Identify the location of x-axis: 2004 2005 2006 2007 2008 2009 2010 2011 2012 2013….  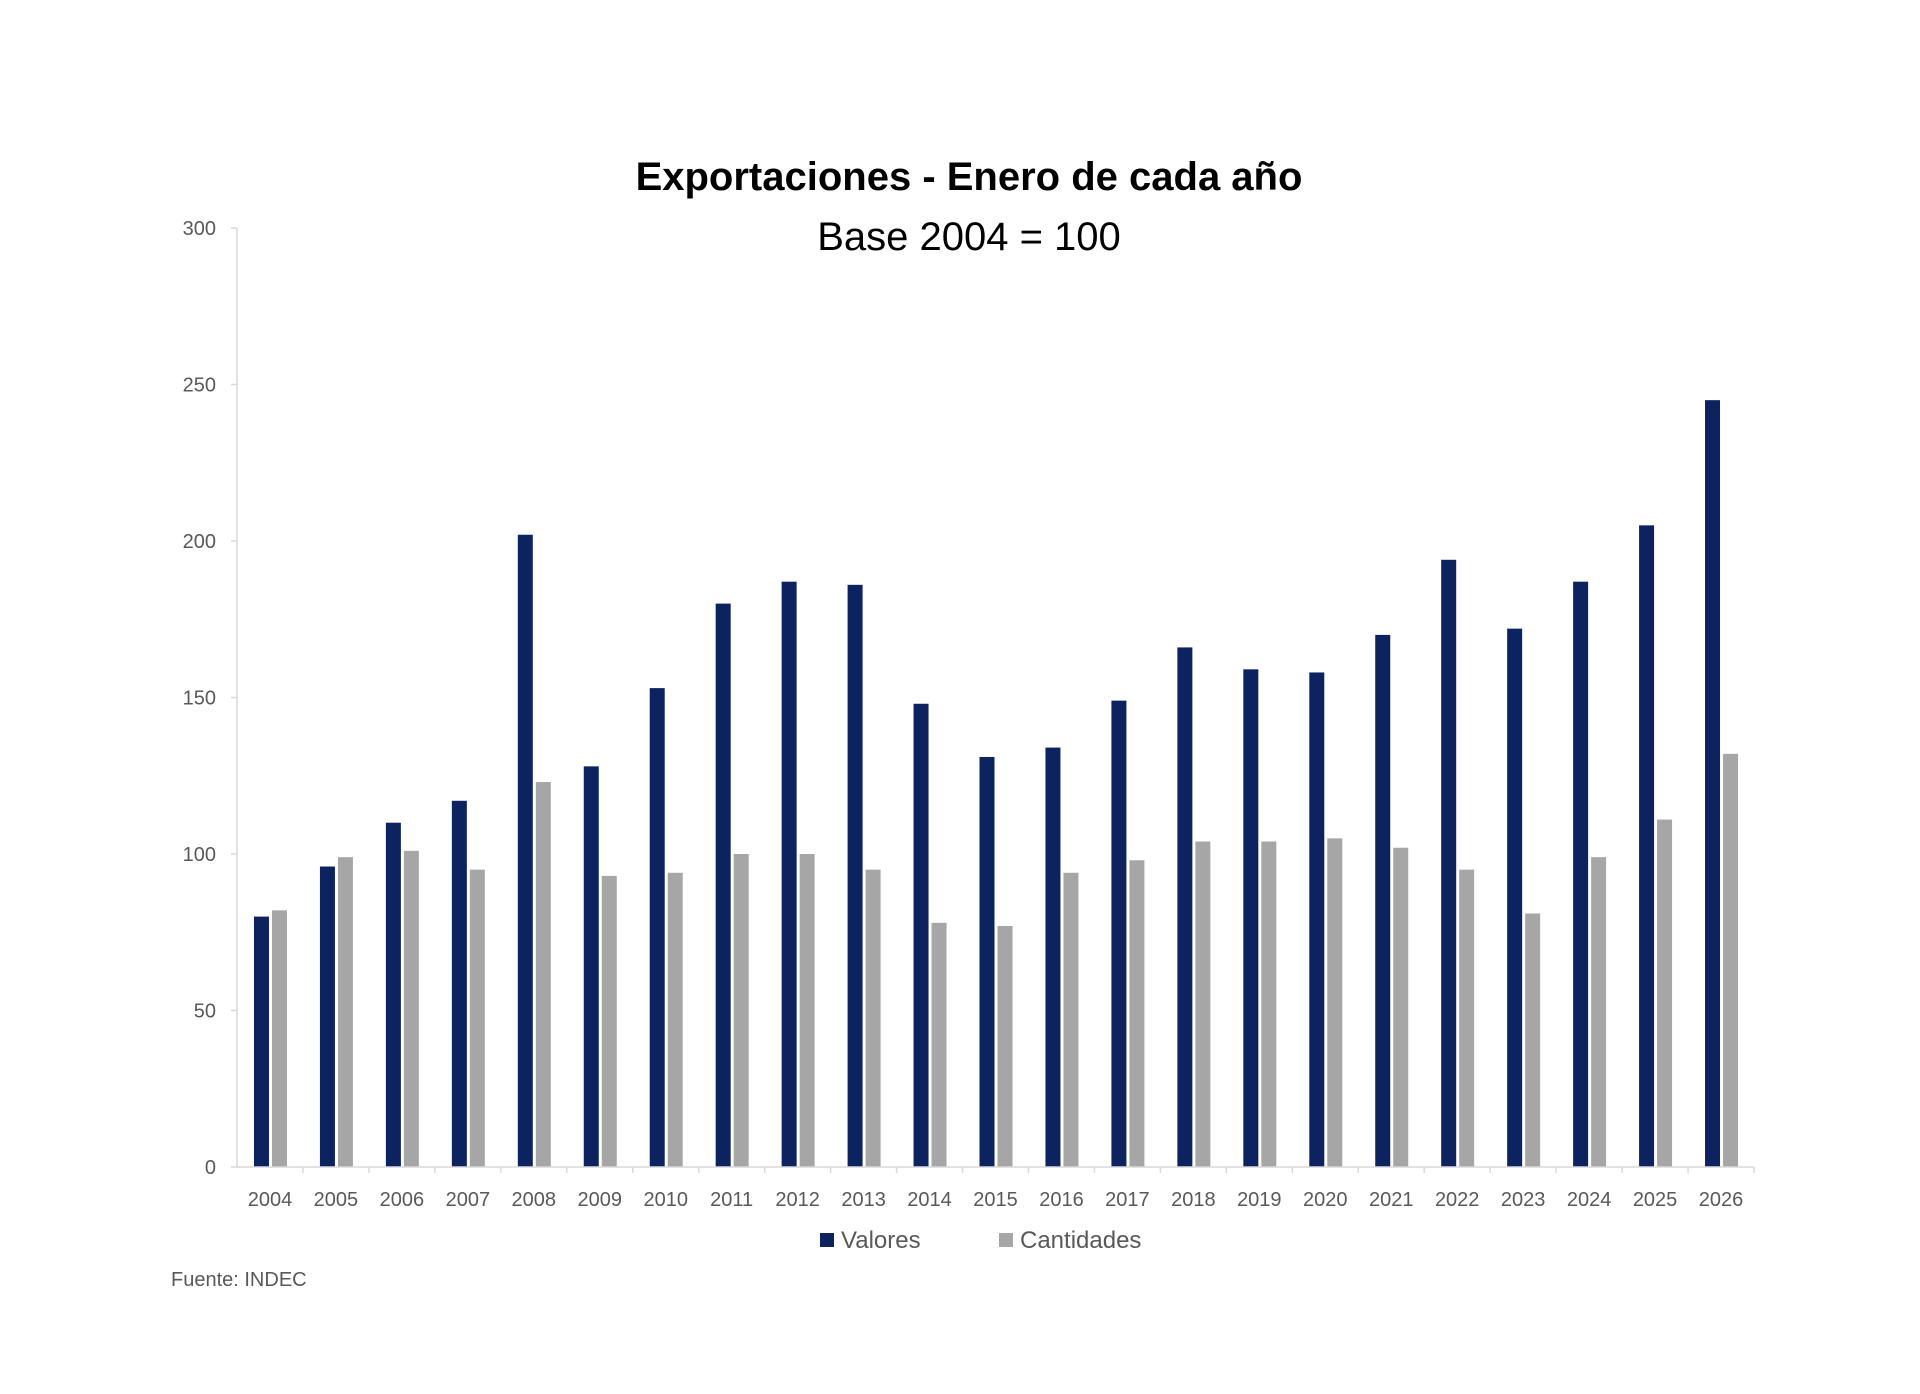
(996, 1188).